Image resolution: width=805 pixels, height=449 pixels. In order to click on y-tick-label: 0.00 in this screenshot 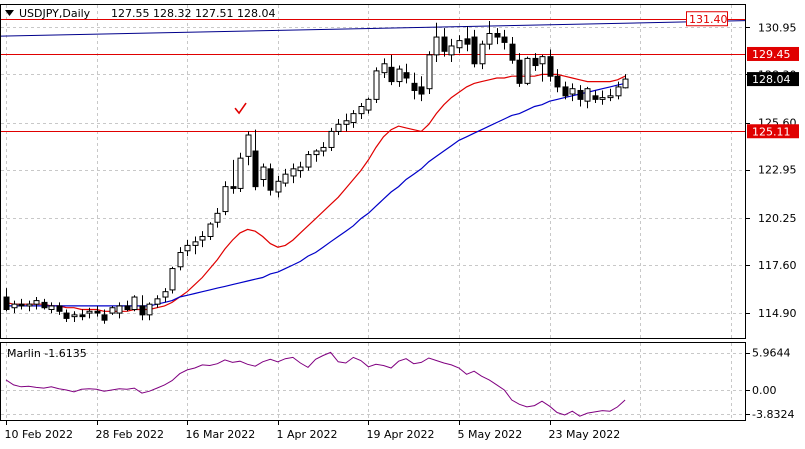, I will do `click(764, 390)`.